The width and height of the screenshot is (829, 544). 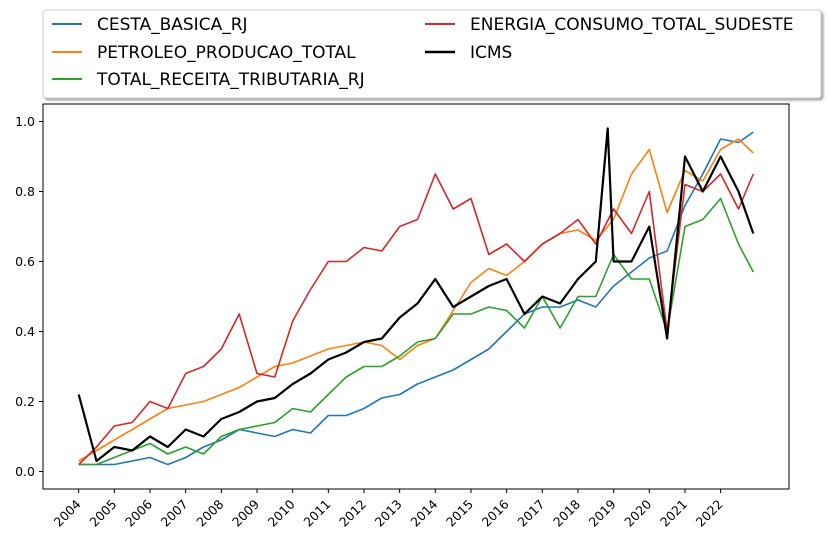 I want to click on x-tick-label: 2017, so click(x=530, y=513).